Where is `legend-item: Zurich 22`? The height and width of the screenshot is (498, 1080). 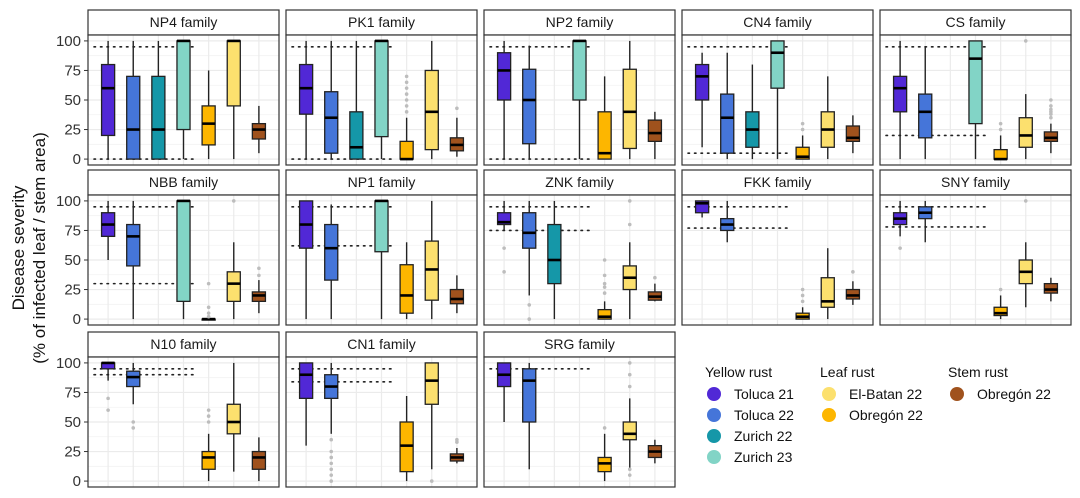
legend-item: Zurich 22 is located at coordinates (750, 436).